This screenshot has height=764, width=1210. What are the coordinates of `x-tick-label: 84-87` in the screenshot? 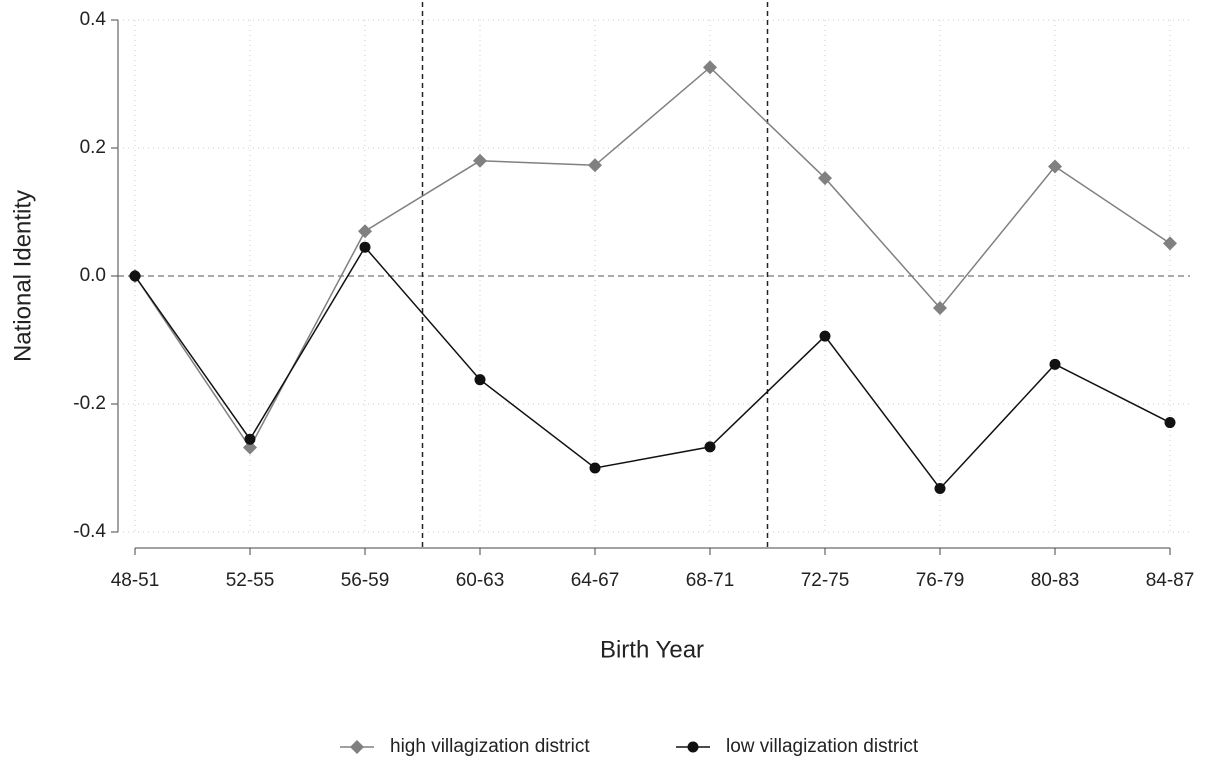 It's located at (1170, 580).